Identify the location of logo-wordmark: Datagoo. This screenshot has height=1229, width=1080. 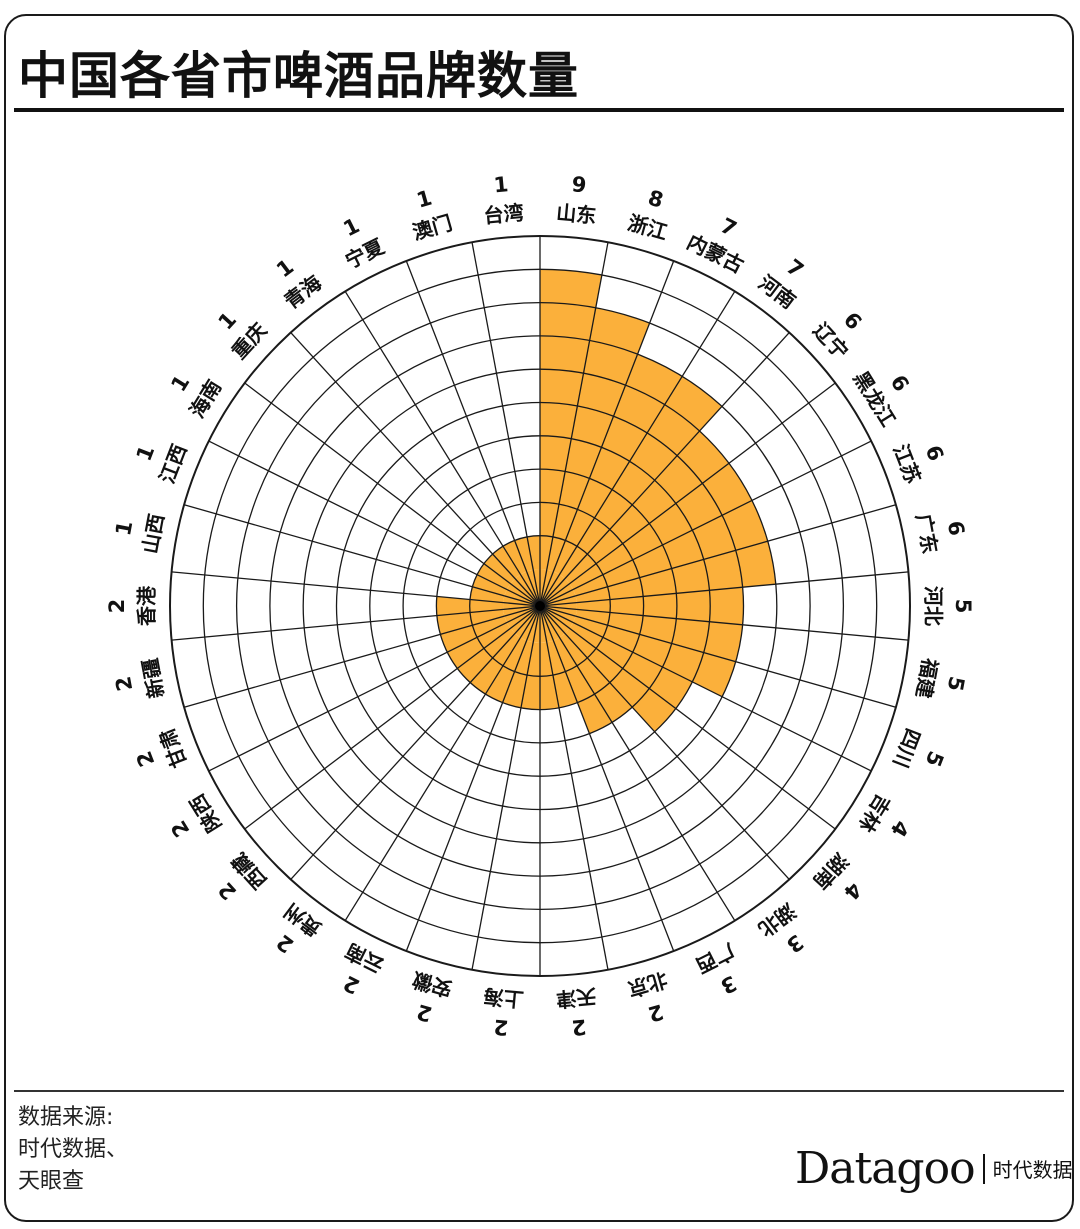
(885, 1168).